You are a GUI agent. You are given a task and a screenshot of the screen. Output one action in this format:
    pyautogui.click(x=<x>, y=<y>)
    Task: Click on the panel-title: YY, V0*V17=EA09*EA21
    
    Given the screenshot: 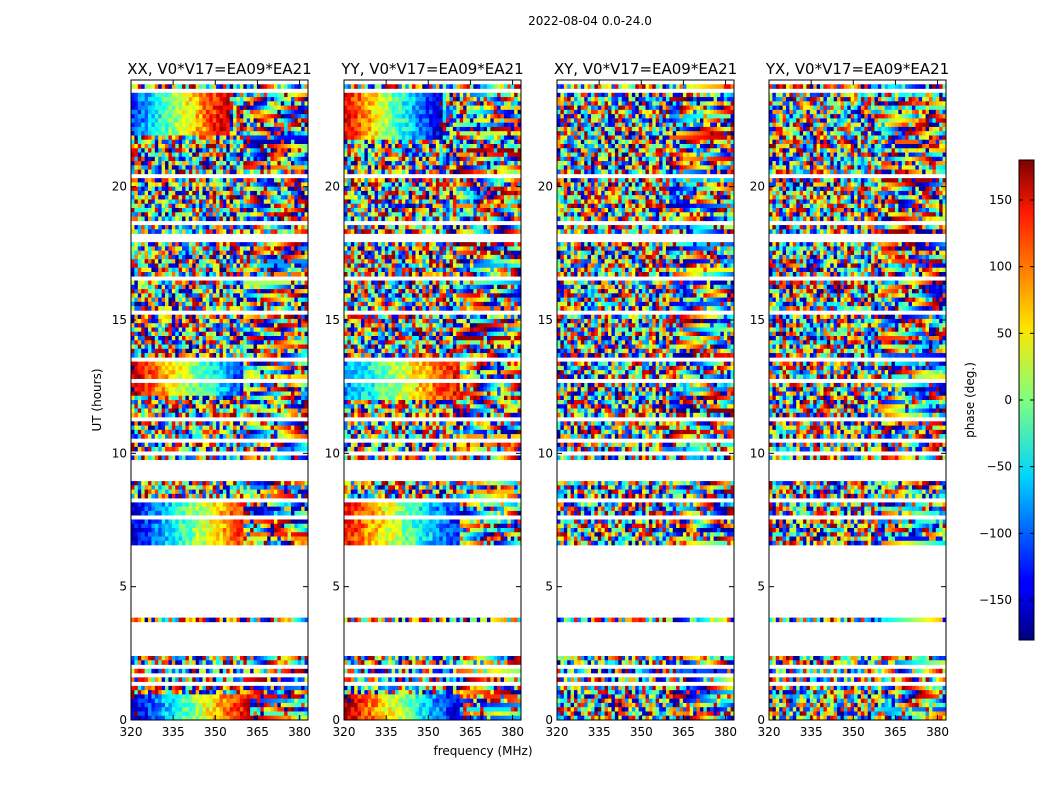 What is the action you would take?
    pyautogui.click(x=431, y=69)
    